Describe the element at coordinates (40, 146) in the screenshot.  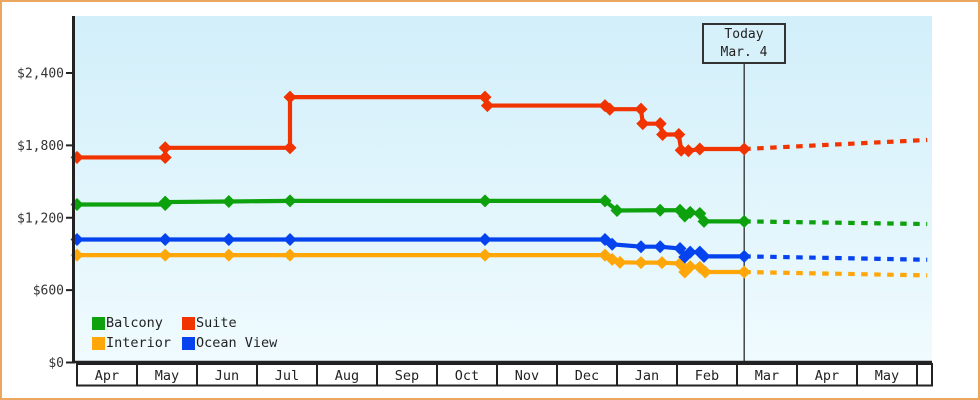
I see `y-tick-label: $1,800` at that location.